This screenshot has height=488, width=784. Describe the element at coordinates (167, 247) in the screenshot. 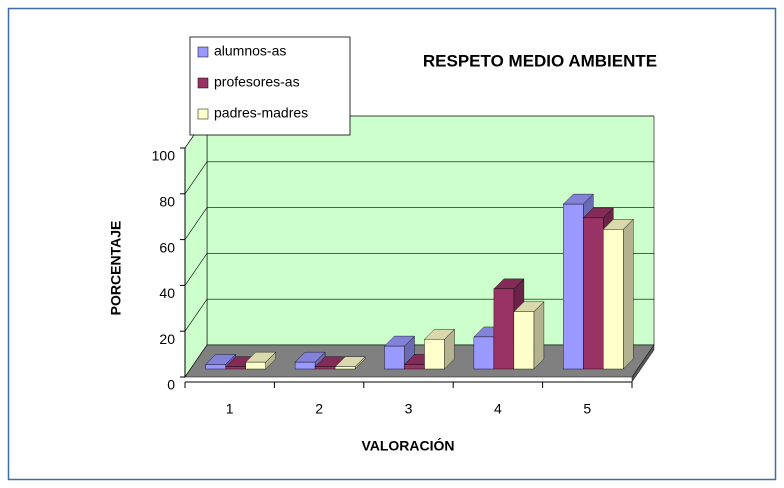

I see `y-tick-label: 60` at that location.